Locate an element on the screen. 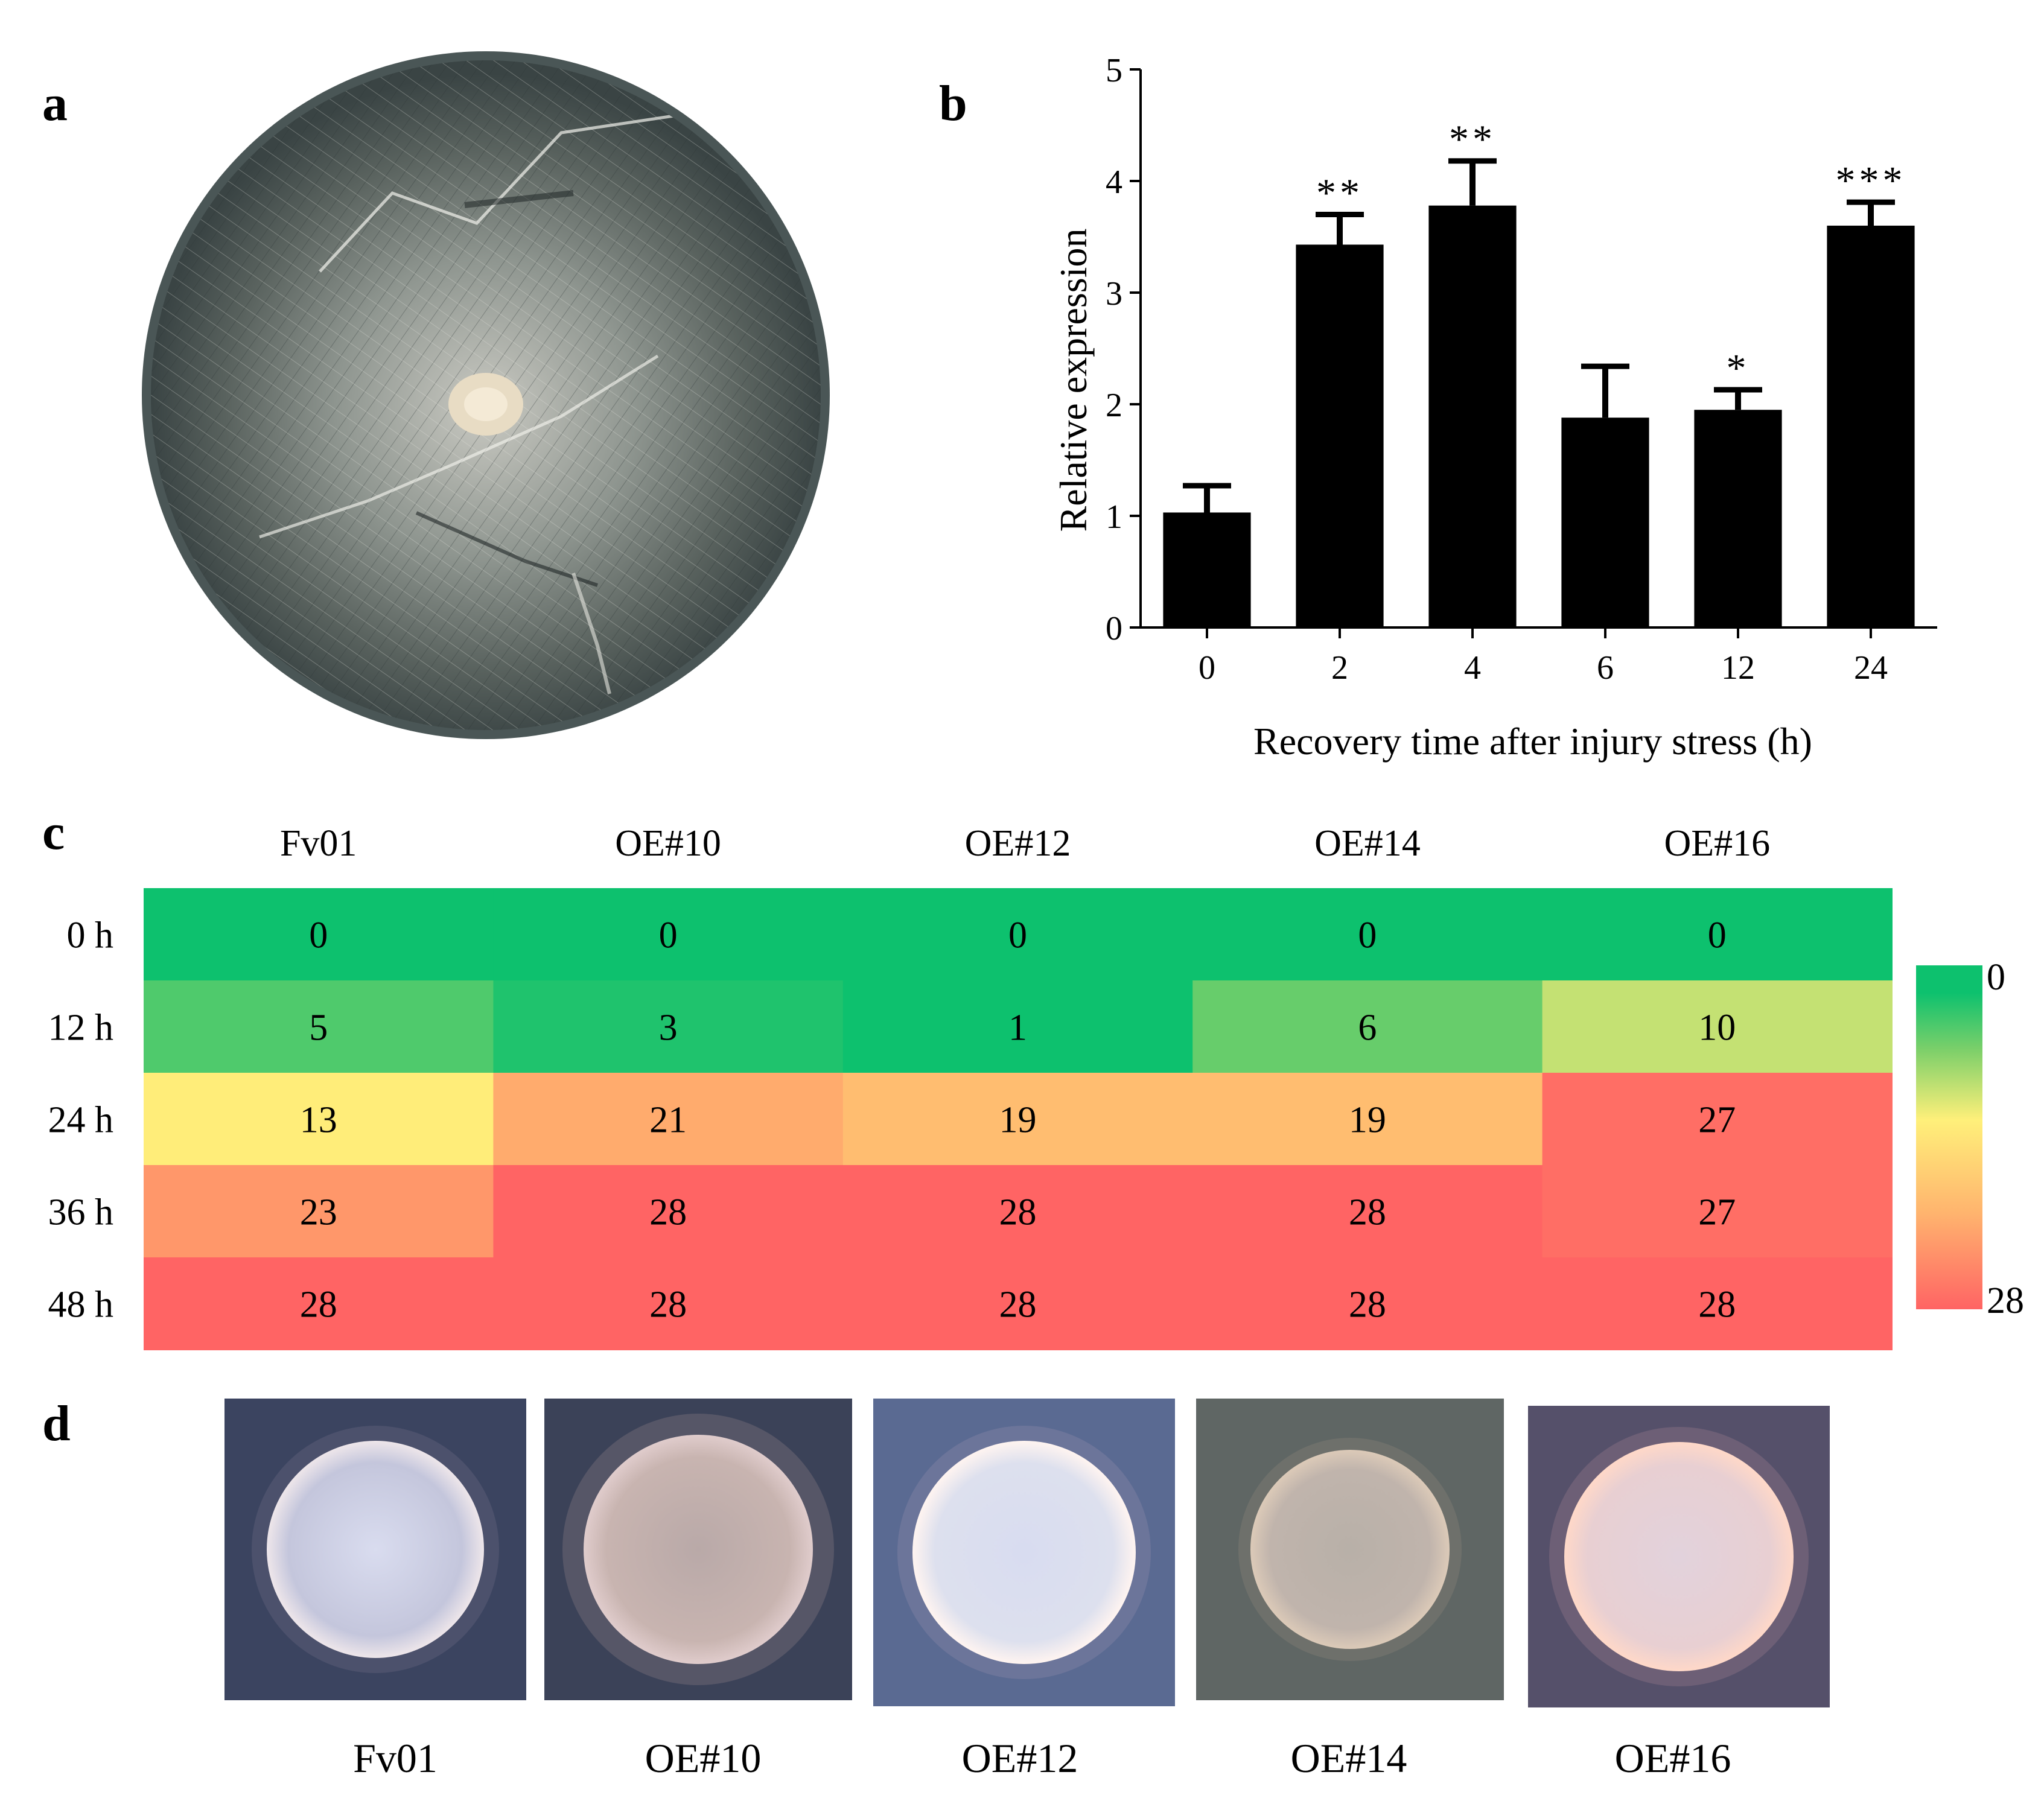 The height and width of the screenshot is (1804, 2044). x-tick-label: 12 is located at coordinates (1738, 668).